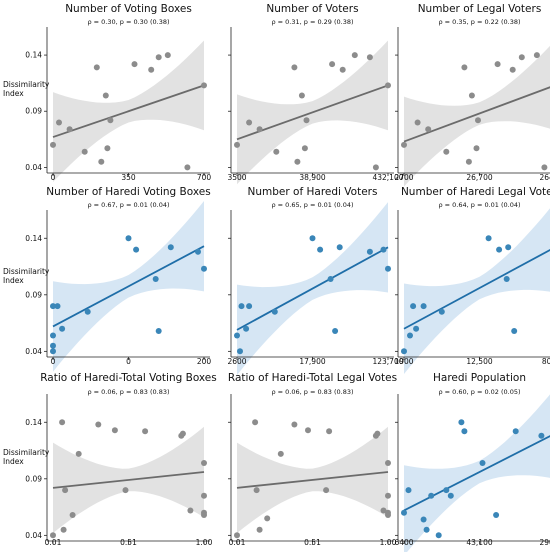  I want to click on panel-2: 3500 38,900 432,100, so click(315, 106).